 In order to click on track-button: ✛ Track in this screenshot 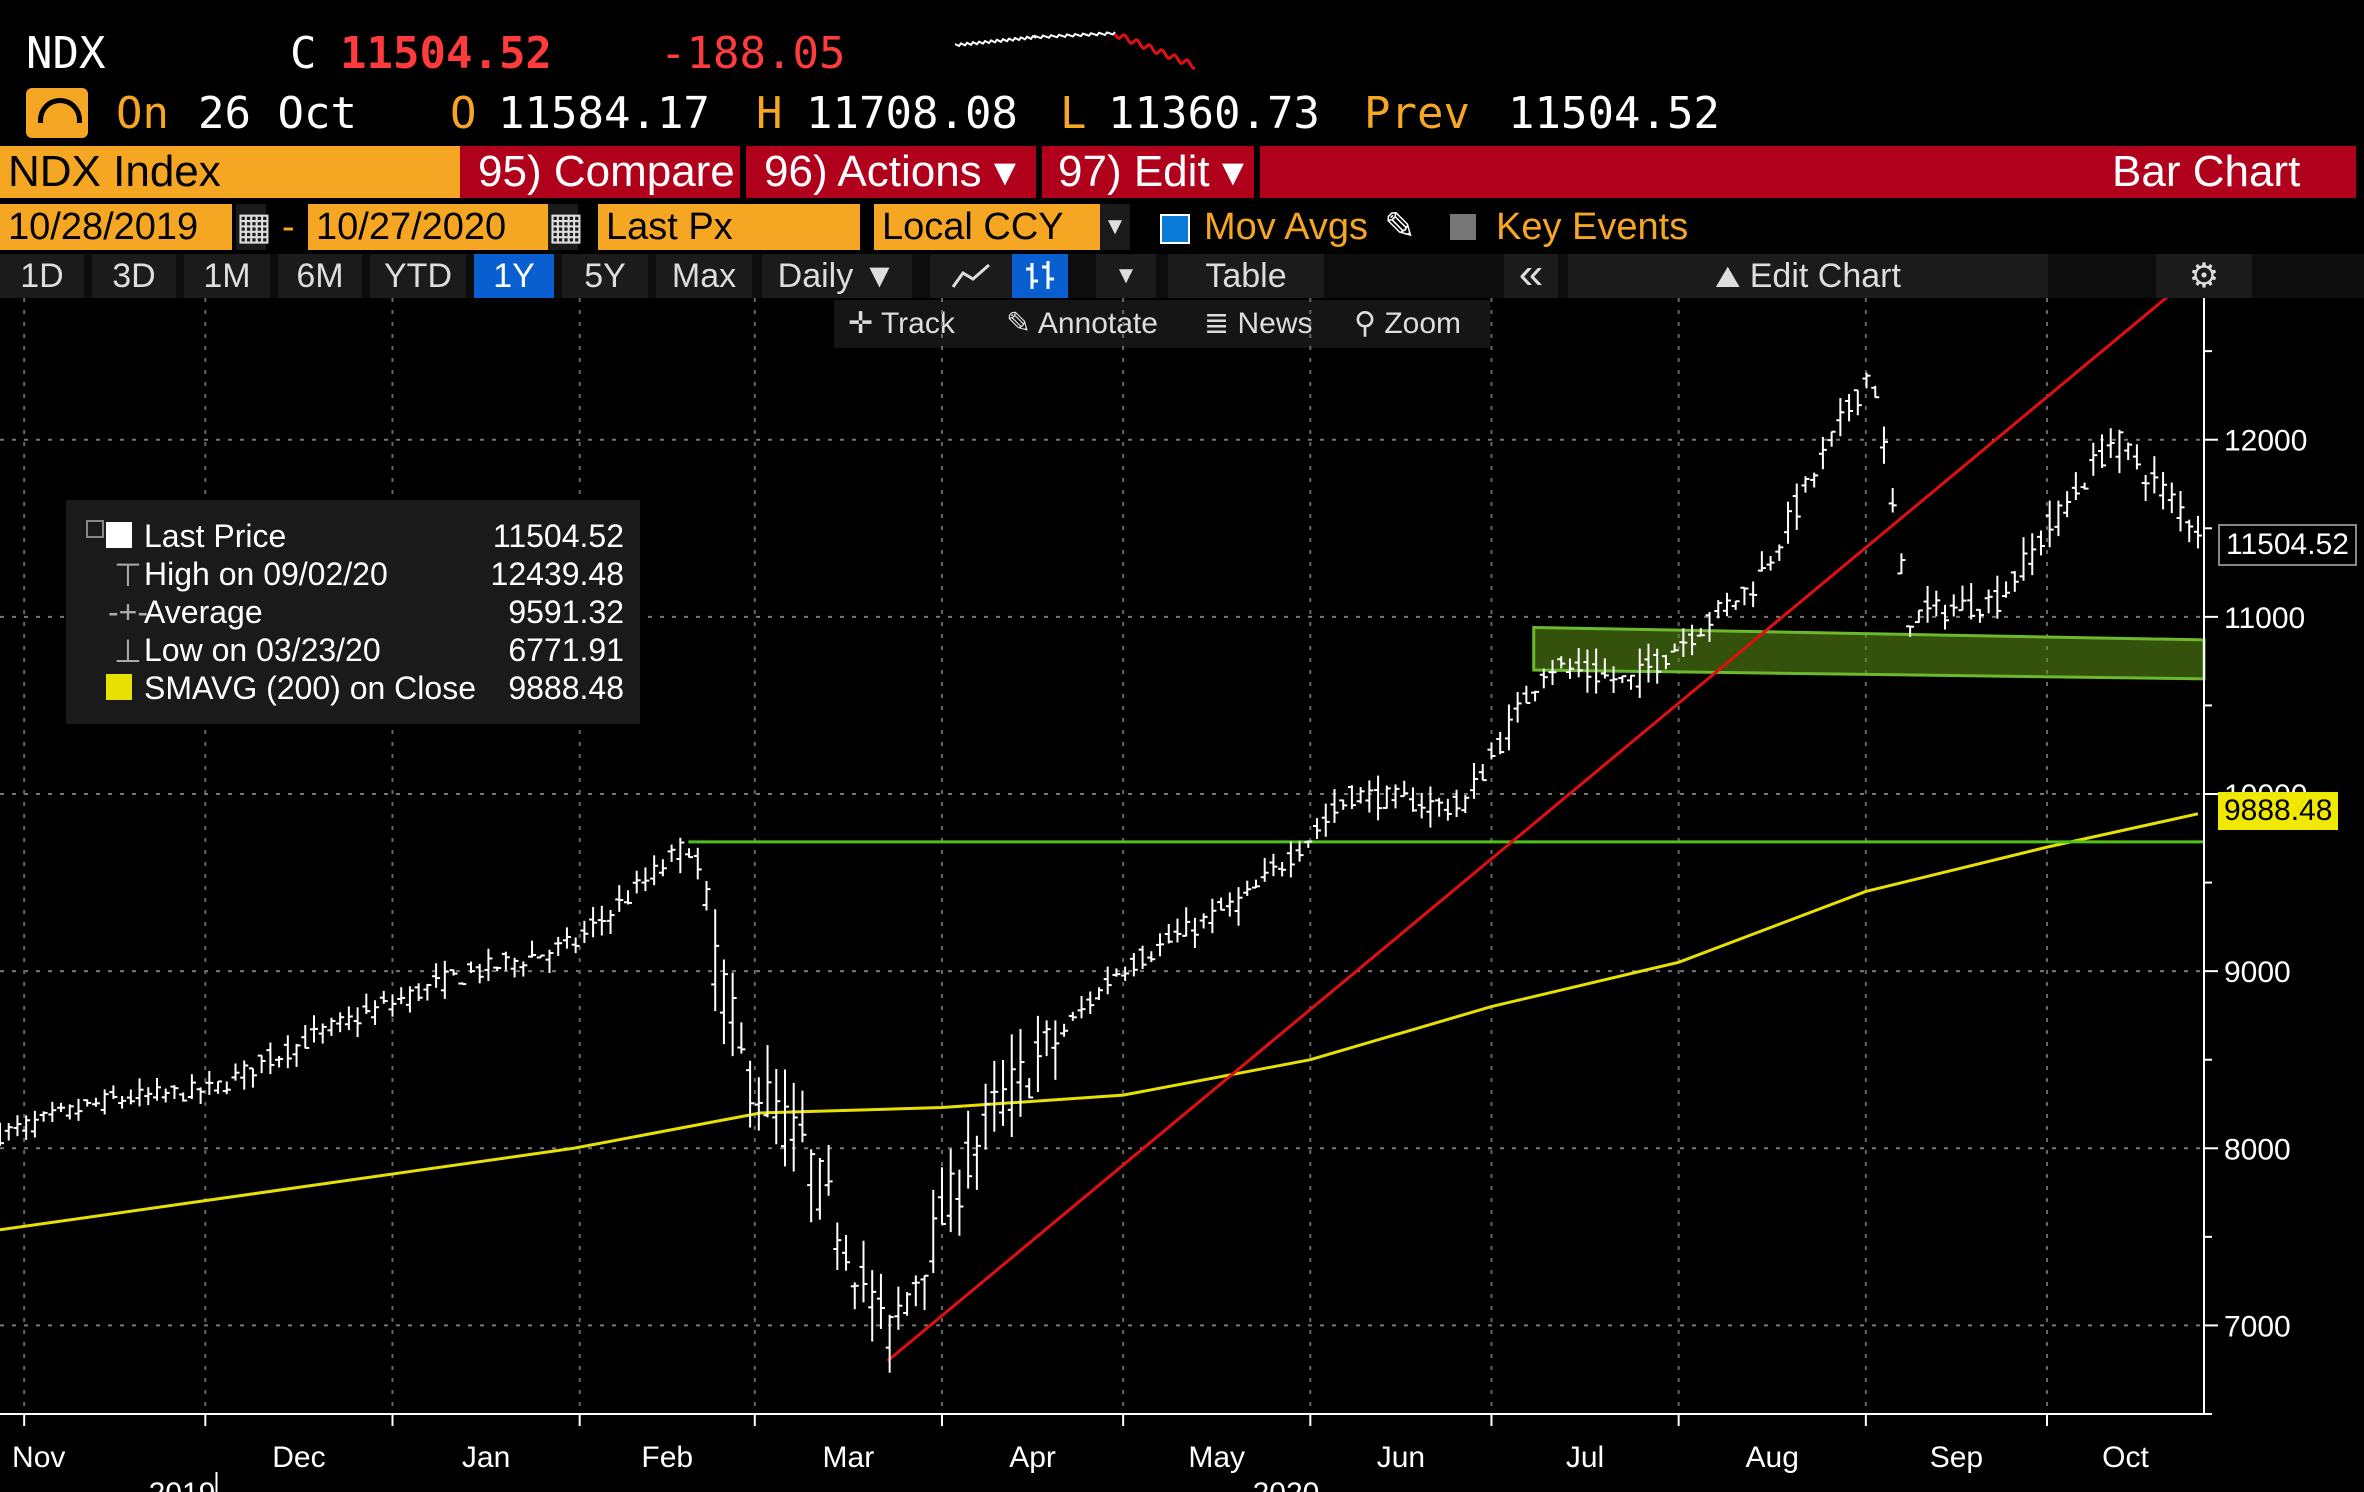, I will do `click(901, 324)`.